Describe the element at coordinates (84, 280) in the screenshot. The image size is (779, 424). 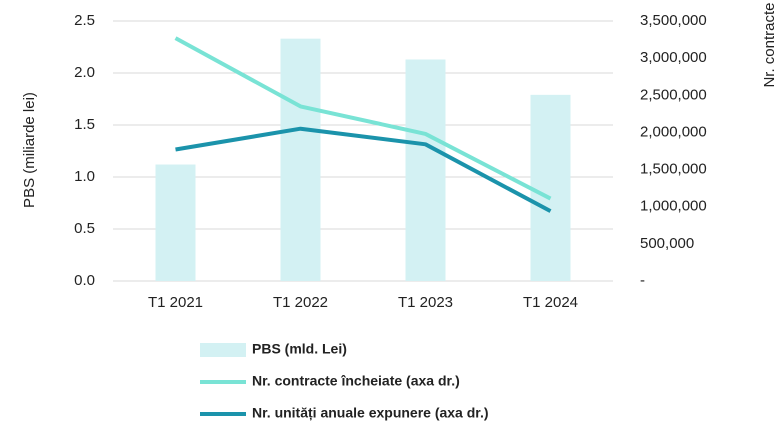
I see `y-tick-label: 0.0` at that location.